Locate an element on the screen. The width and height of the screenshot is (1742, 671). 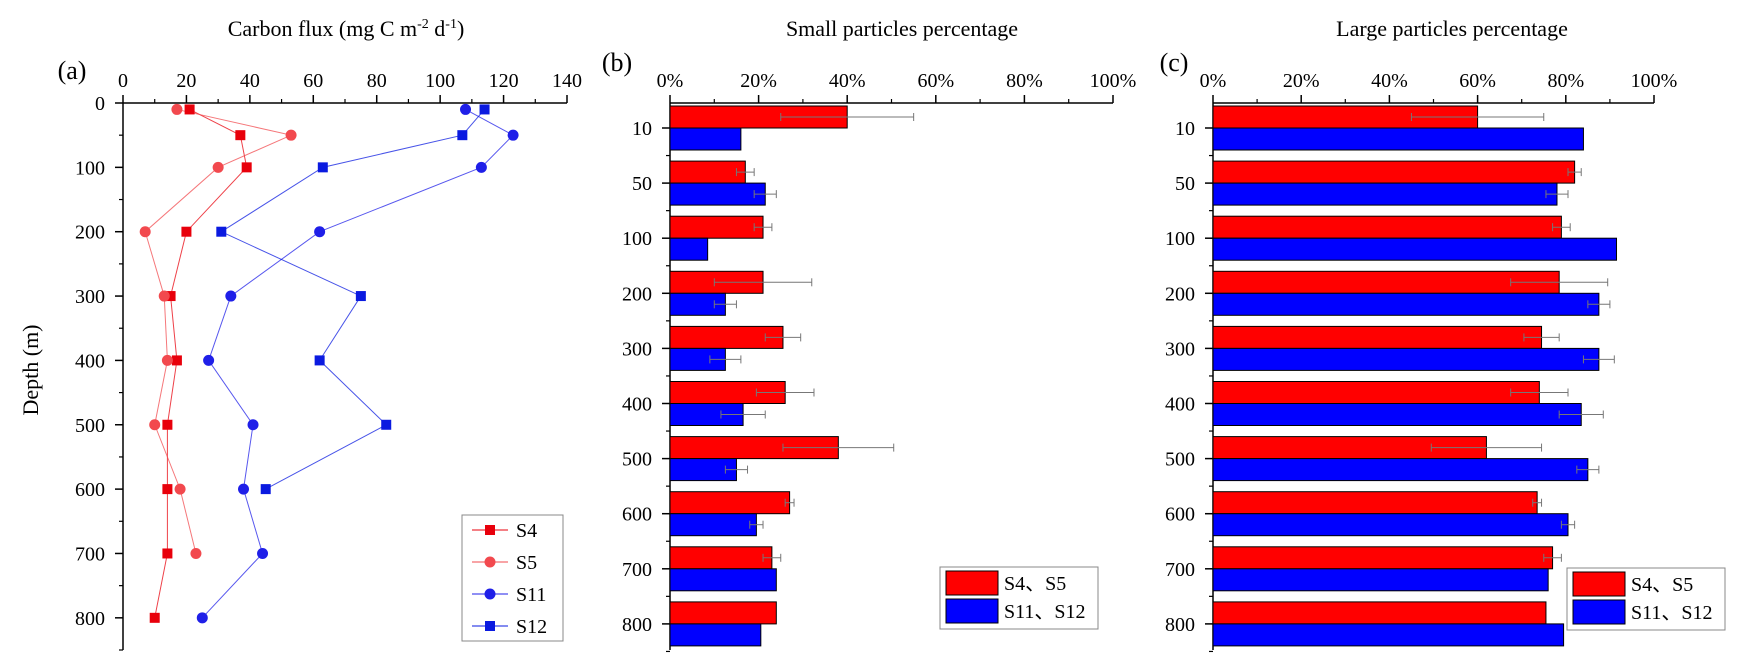
panel-c-x-tick-label: 80% is located at coordinates (1565, 81).